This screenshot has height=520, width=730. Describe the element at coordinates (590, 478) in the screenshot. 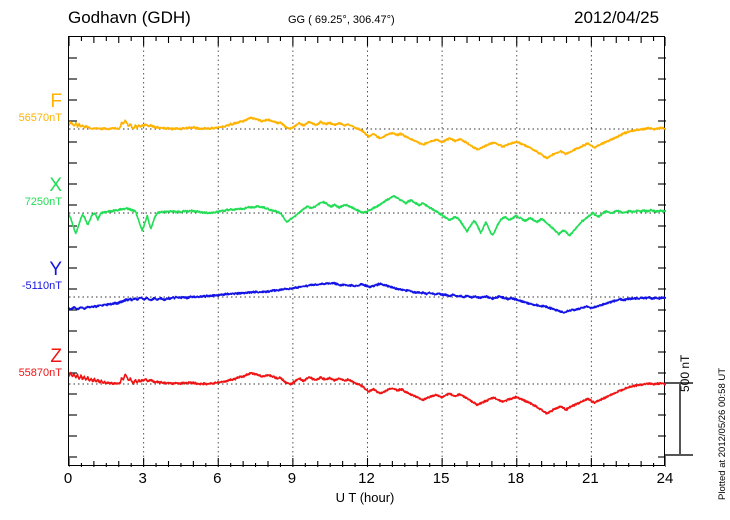

I see `x-tick-label-21: 21` at that location.